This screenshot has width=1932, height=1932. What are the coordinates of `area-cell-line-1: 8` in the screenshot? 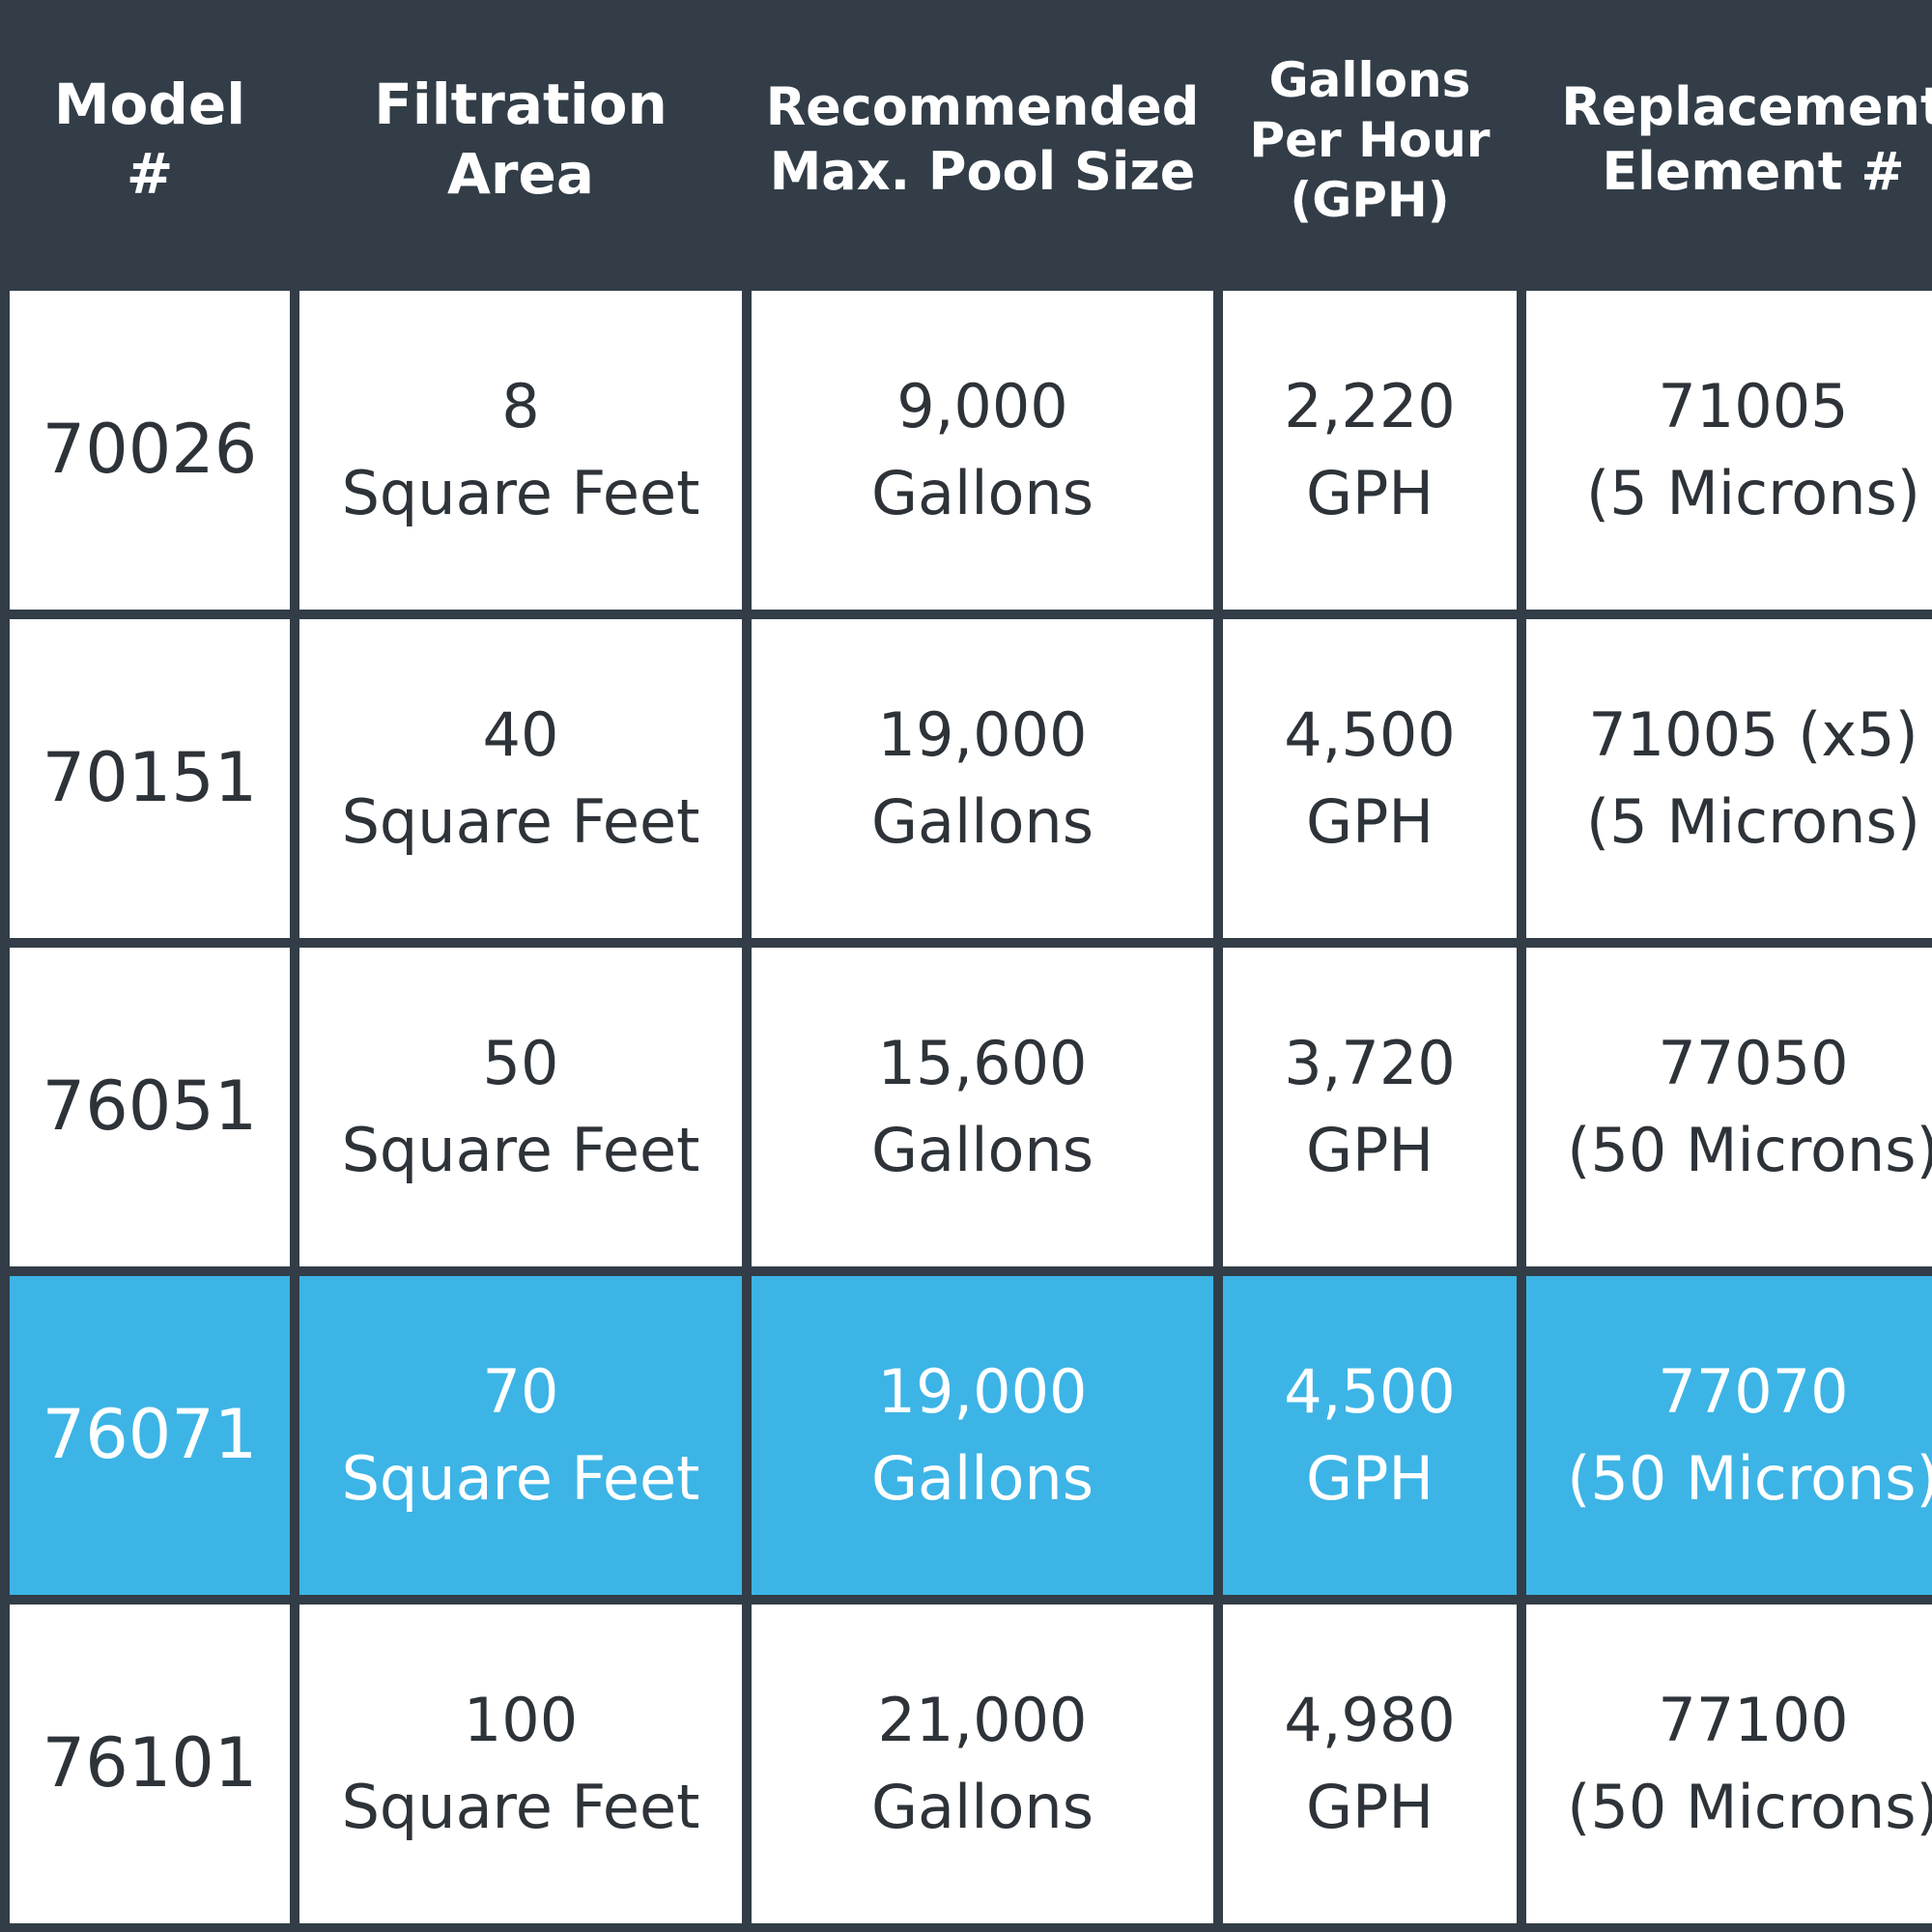 It's located at (520, 406).